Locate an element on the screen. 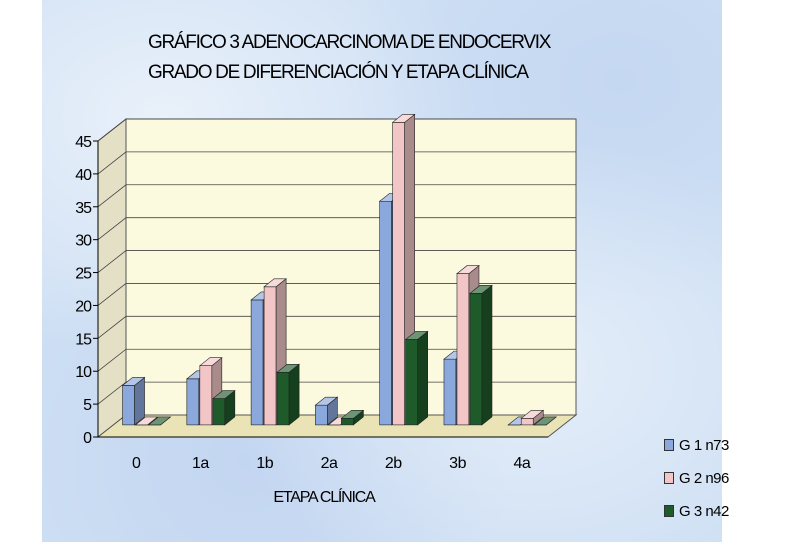 The height and width of the screenshot is (550, 800). legend-item-g3: G 3 n42 is located at coordinates (696, 511).